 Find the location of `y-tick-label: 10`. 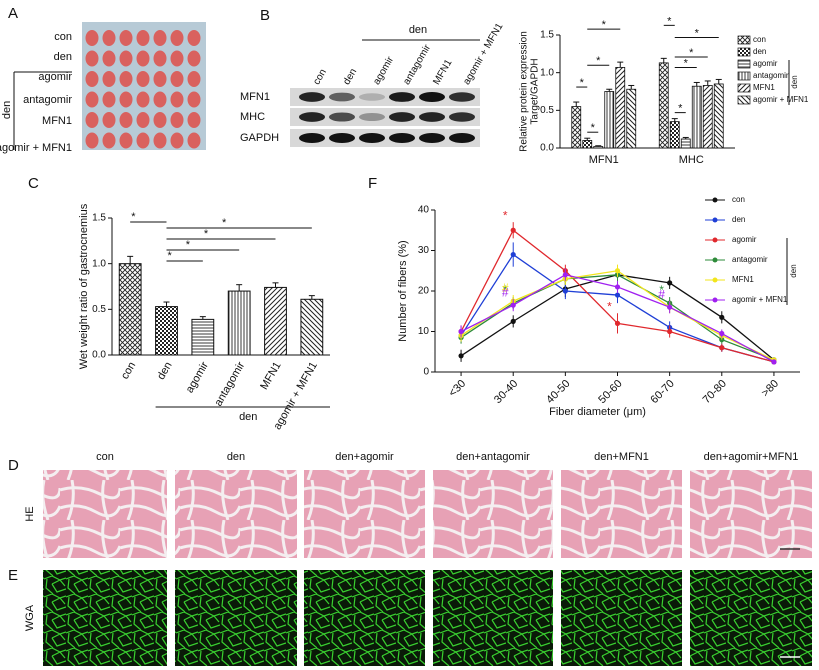

y-tick-label: 10 is located at coordinates (424, 331).